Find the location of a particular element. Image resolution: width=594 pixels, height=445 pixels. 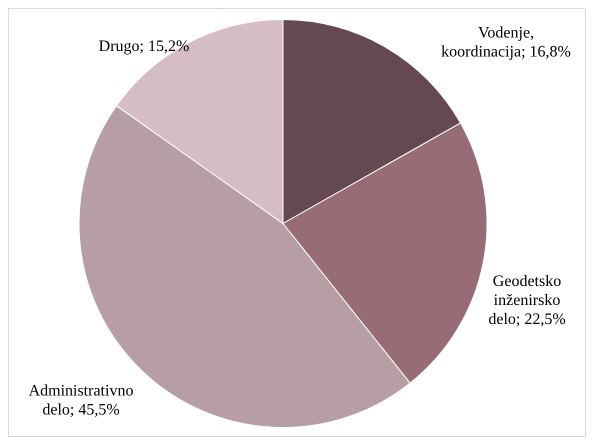

slice-label: Drugo; 15,2% is located at coordinates (144, 47).